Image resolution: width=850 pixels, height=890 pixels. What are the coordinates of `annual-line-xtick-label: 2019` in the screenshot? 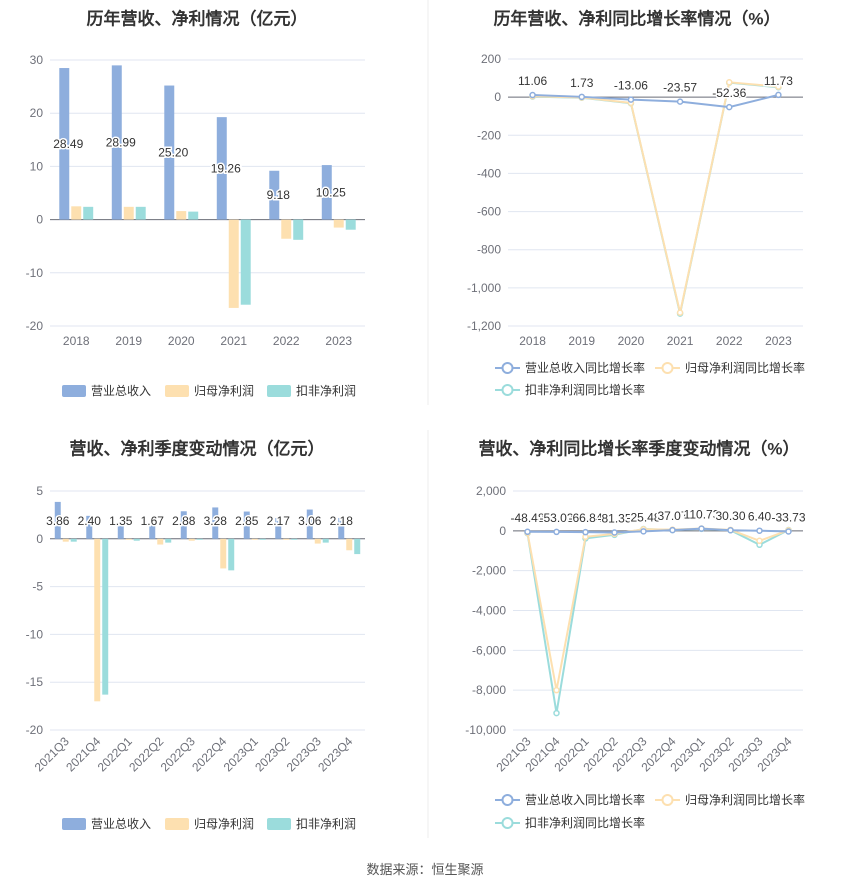 It's located at (581, 341).